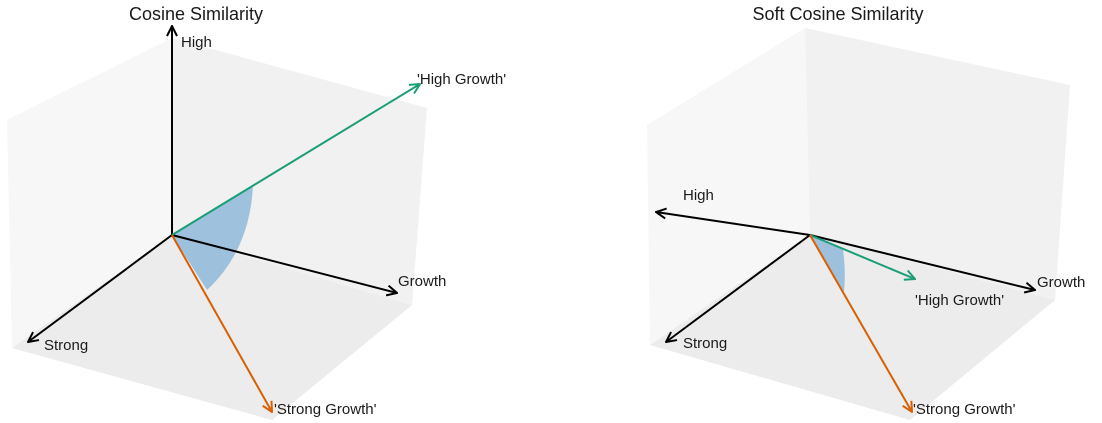 The image size is (1102, 423). What do you see at coordinates (733, 224) in the screenshot?
I see `axis-high-arrow` at bounding box center [733, 224].